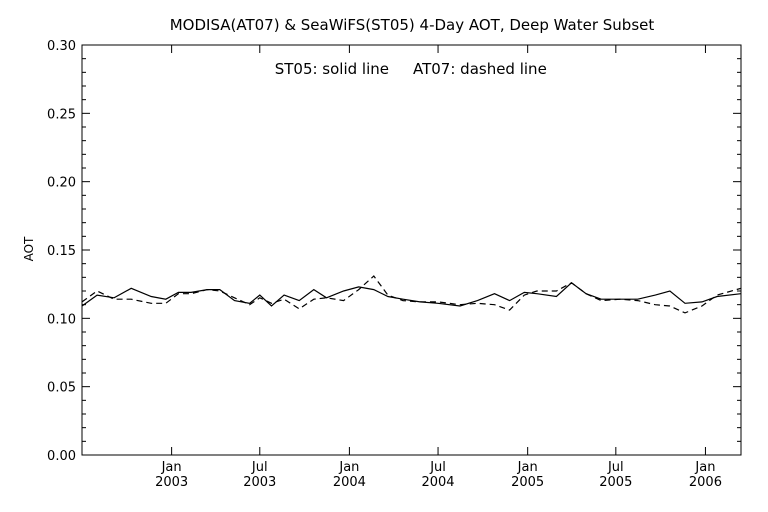  What do you see at coordinates (61, 456) in the screenshot?
I see `y-tick-label: 0.00` at bounding box center [61, 456].